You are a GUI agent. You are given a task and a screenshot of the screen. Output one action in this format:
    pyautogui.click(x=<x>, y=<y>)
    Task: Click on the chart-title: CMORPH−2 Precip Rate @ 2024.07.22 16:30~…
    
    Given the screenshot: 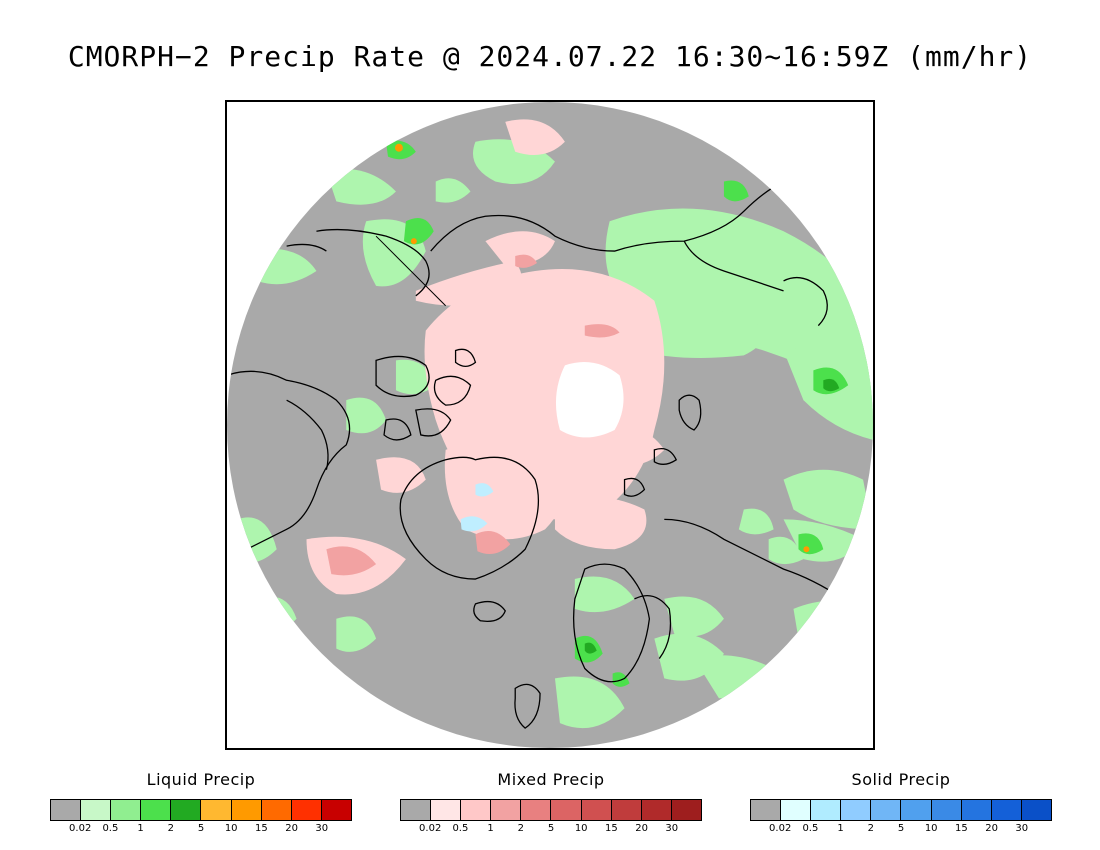 What is the action you would take?
    pyautogui.click(x=550, y=56)
    